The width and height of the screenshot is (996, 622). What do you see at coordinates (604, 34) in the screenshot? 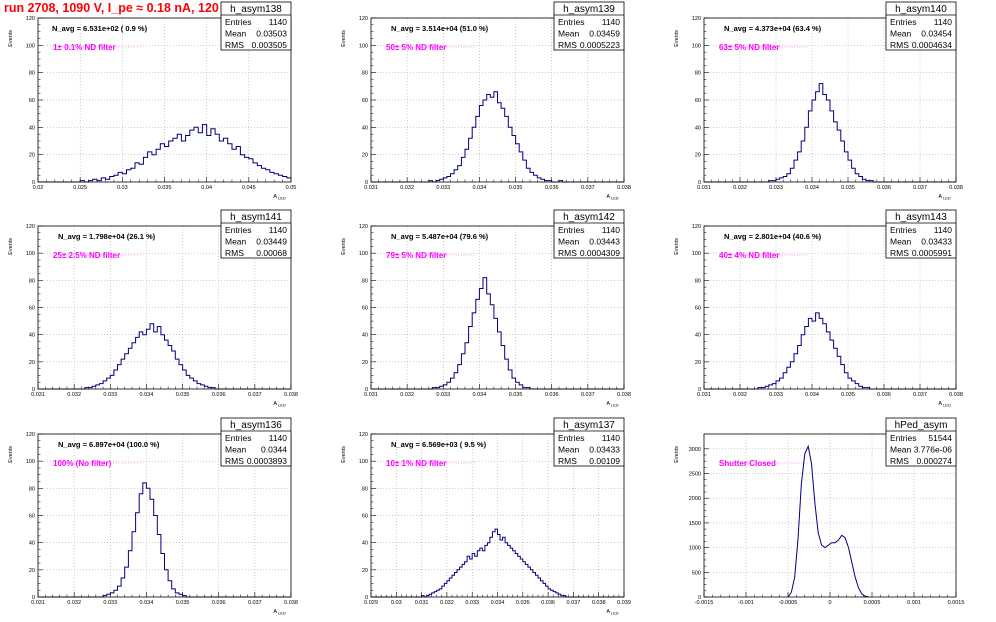
I see `stats-value-mean: 0.03459` at bounding box center [604, 34].